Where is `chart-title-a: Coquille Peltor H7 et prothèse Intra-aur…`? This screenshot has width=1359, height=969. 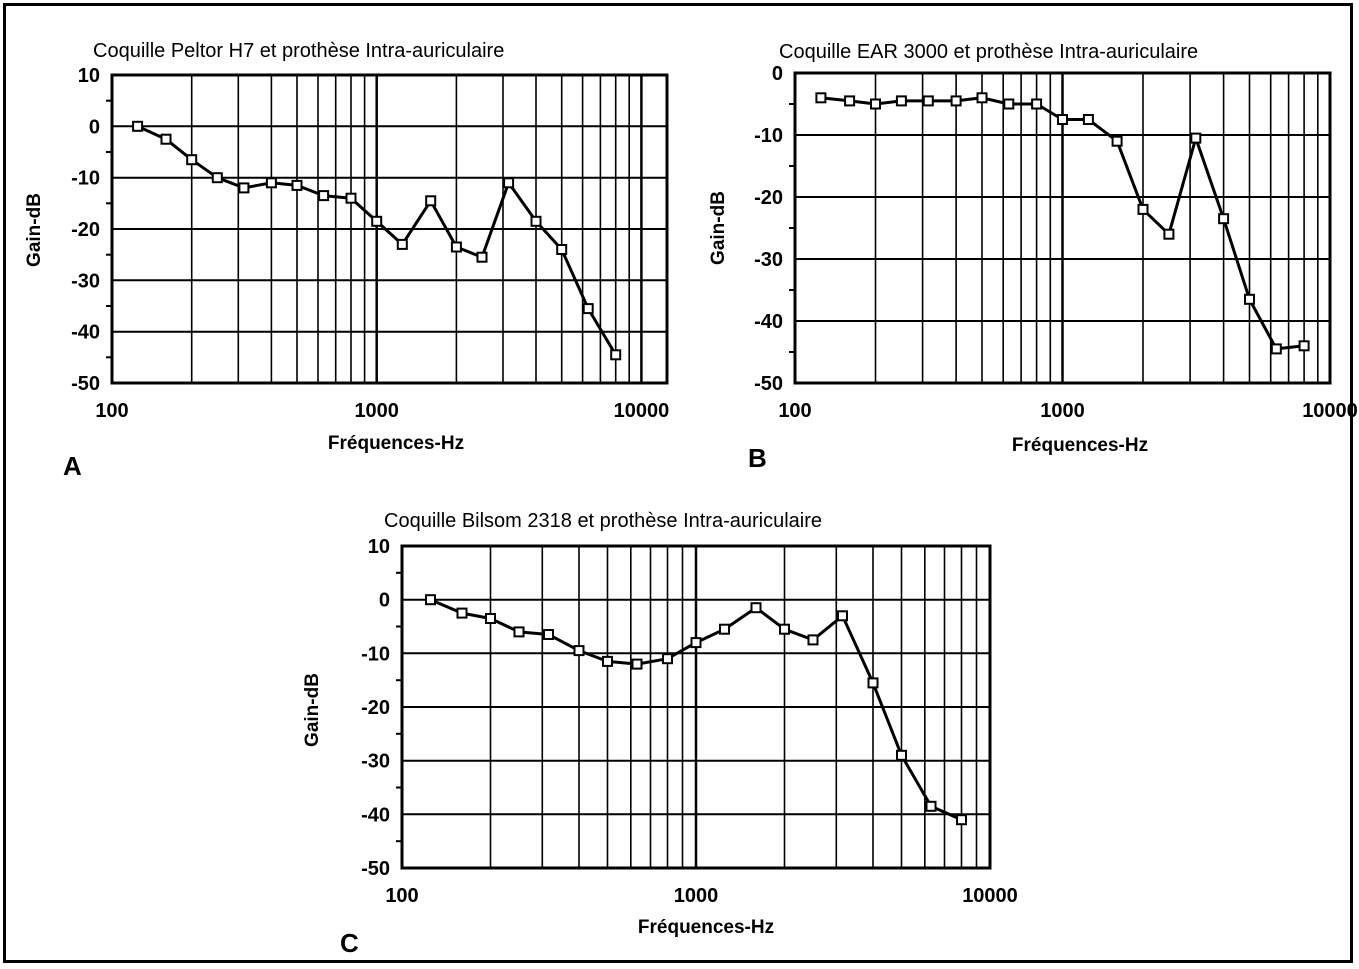
chart-title-a: Coquille Peltor H7 et prothèse Intra-aur… is located at coordinates (298, 51).